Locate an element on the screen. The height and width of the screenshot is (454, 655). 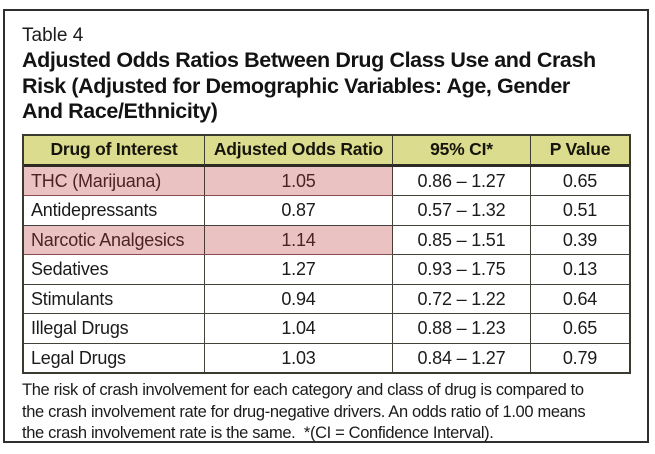
column-header-95-ci: 95% CI* is located at coordinates (462, 151).